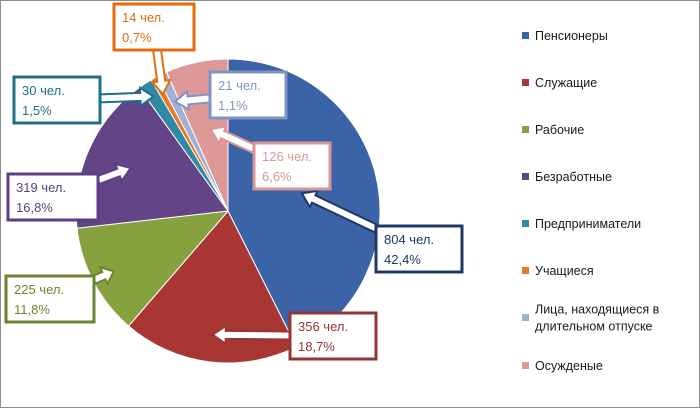 The width and height of the screenshot is (700, 408). I want to click on callout-count: 225 чел., so click(39, 289).